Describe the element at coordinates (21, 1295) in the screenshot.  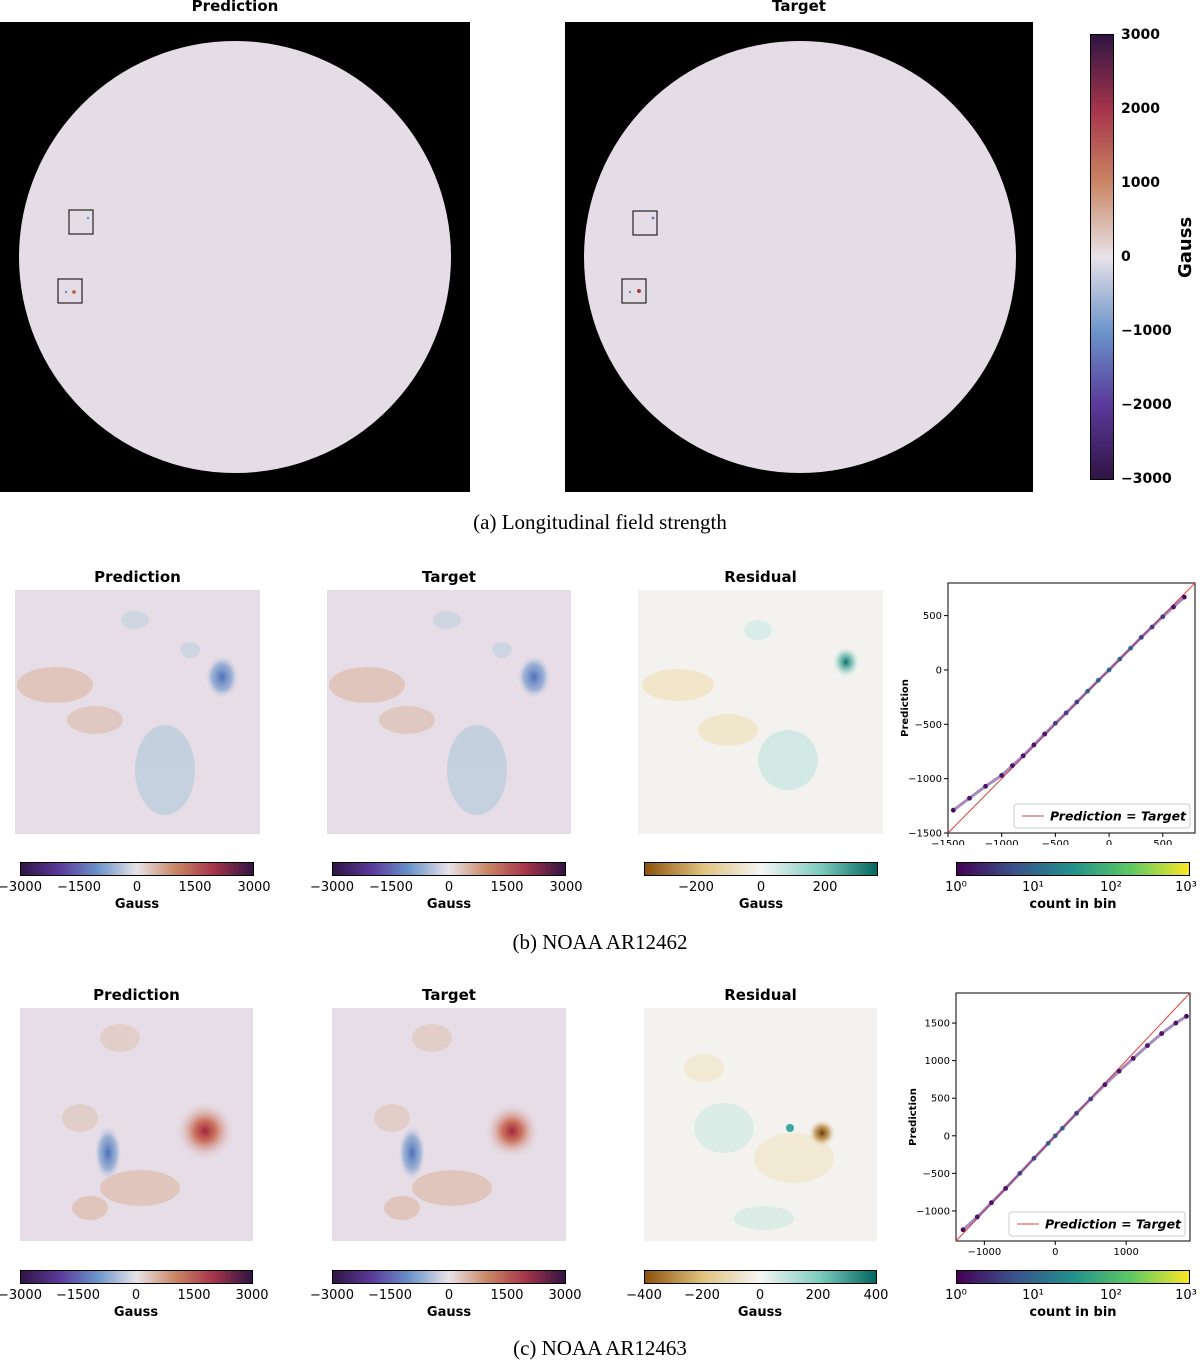
I see `cbar-c-pred-tick: −3000` at that location.